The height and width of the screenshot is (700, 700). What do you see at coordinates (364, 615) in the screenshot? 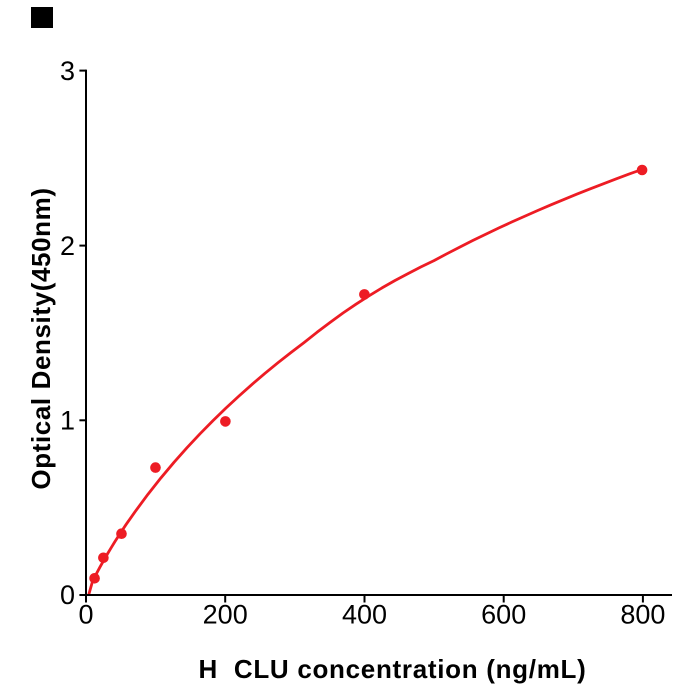
I see `svg-text: 400` at bounding box center [364, 615].